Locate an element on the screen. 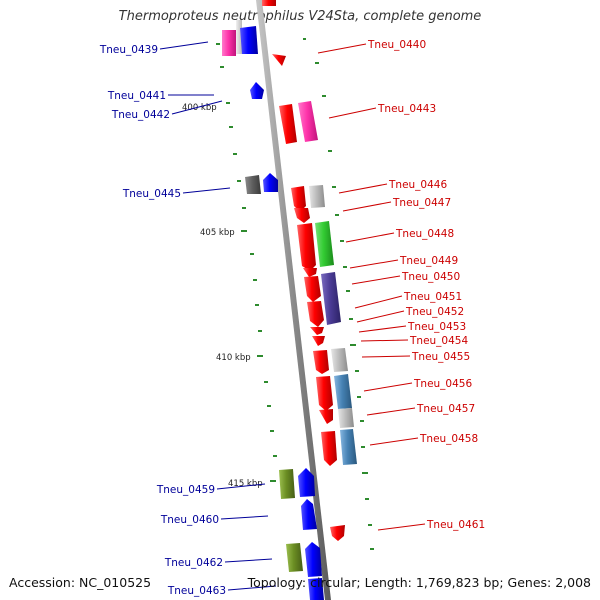 This screenshot has height=600, width=600. gene-label-tneu-0458: Tneu_0458 is located at coordinates (448, 439).